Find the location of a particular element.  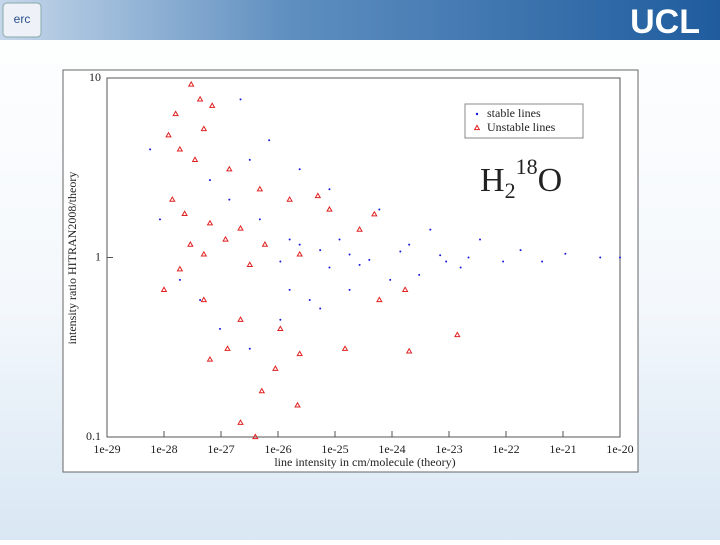

y-tick-label: 1 is located at coordinates (98, 256).